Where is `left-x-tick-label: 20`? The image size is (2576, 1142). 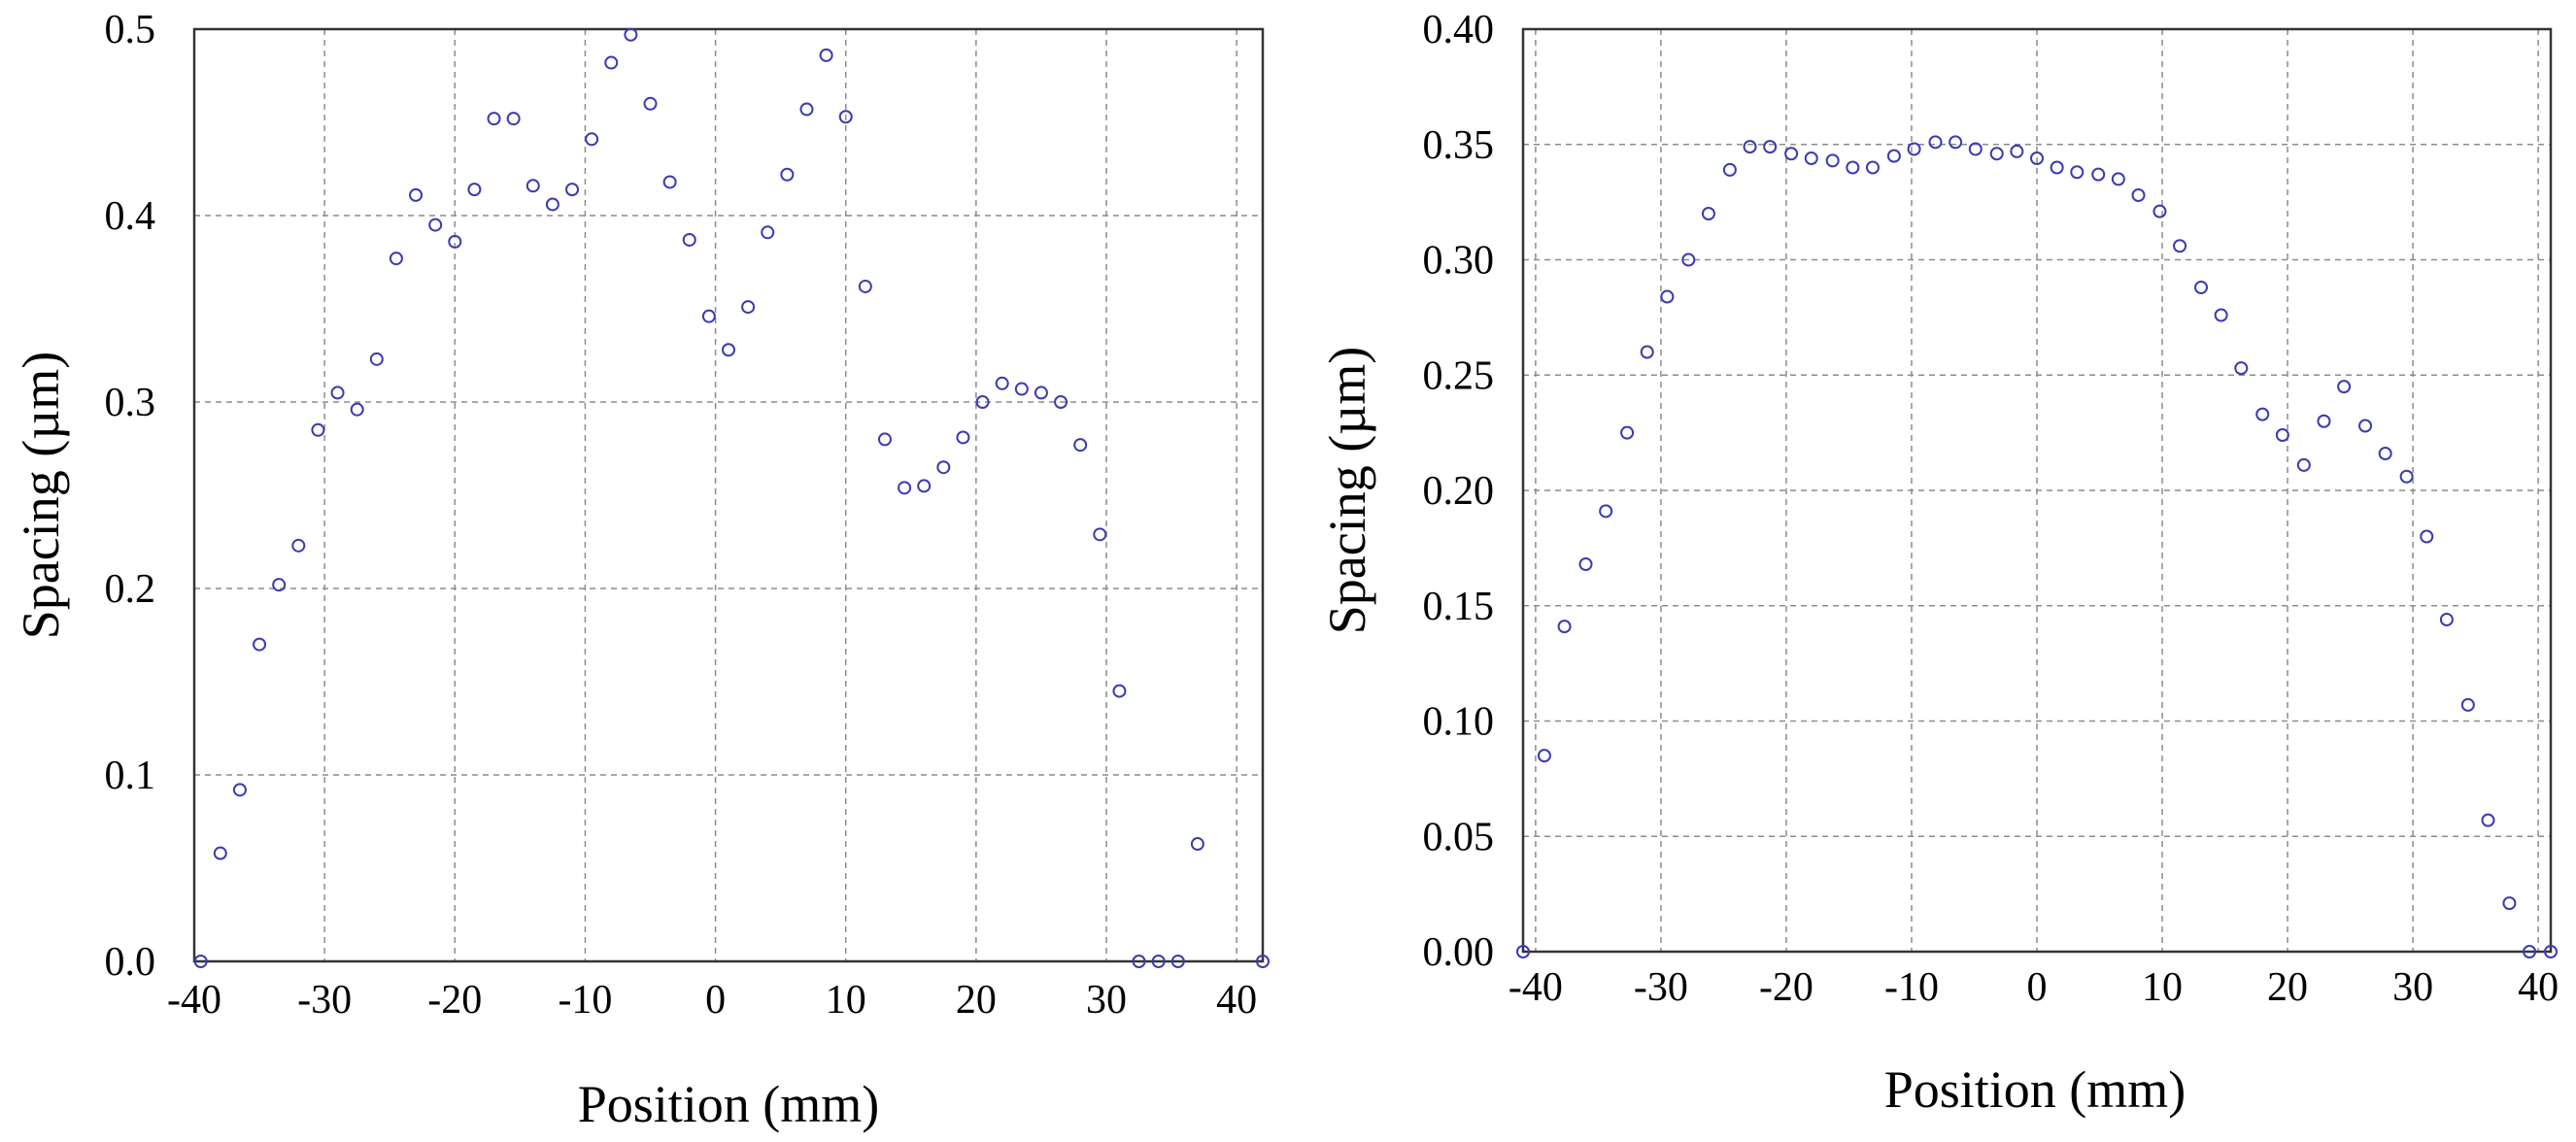
left-x-tick-label: 20 is located at coordinates (976, 1000).